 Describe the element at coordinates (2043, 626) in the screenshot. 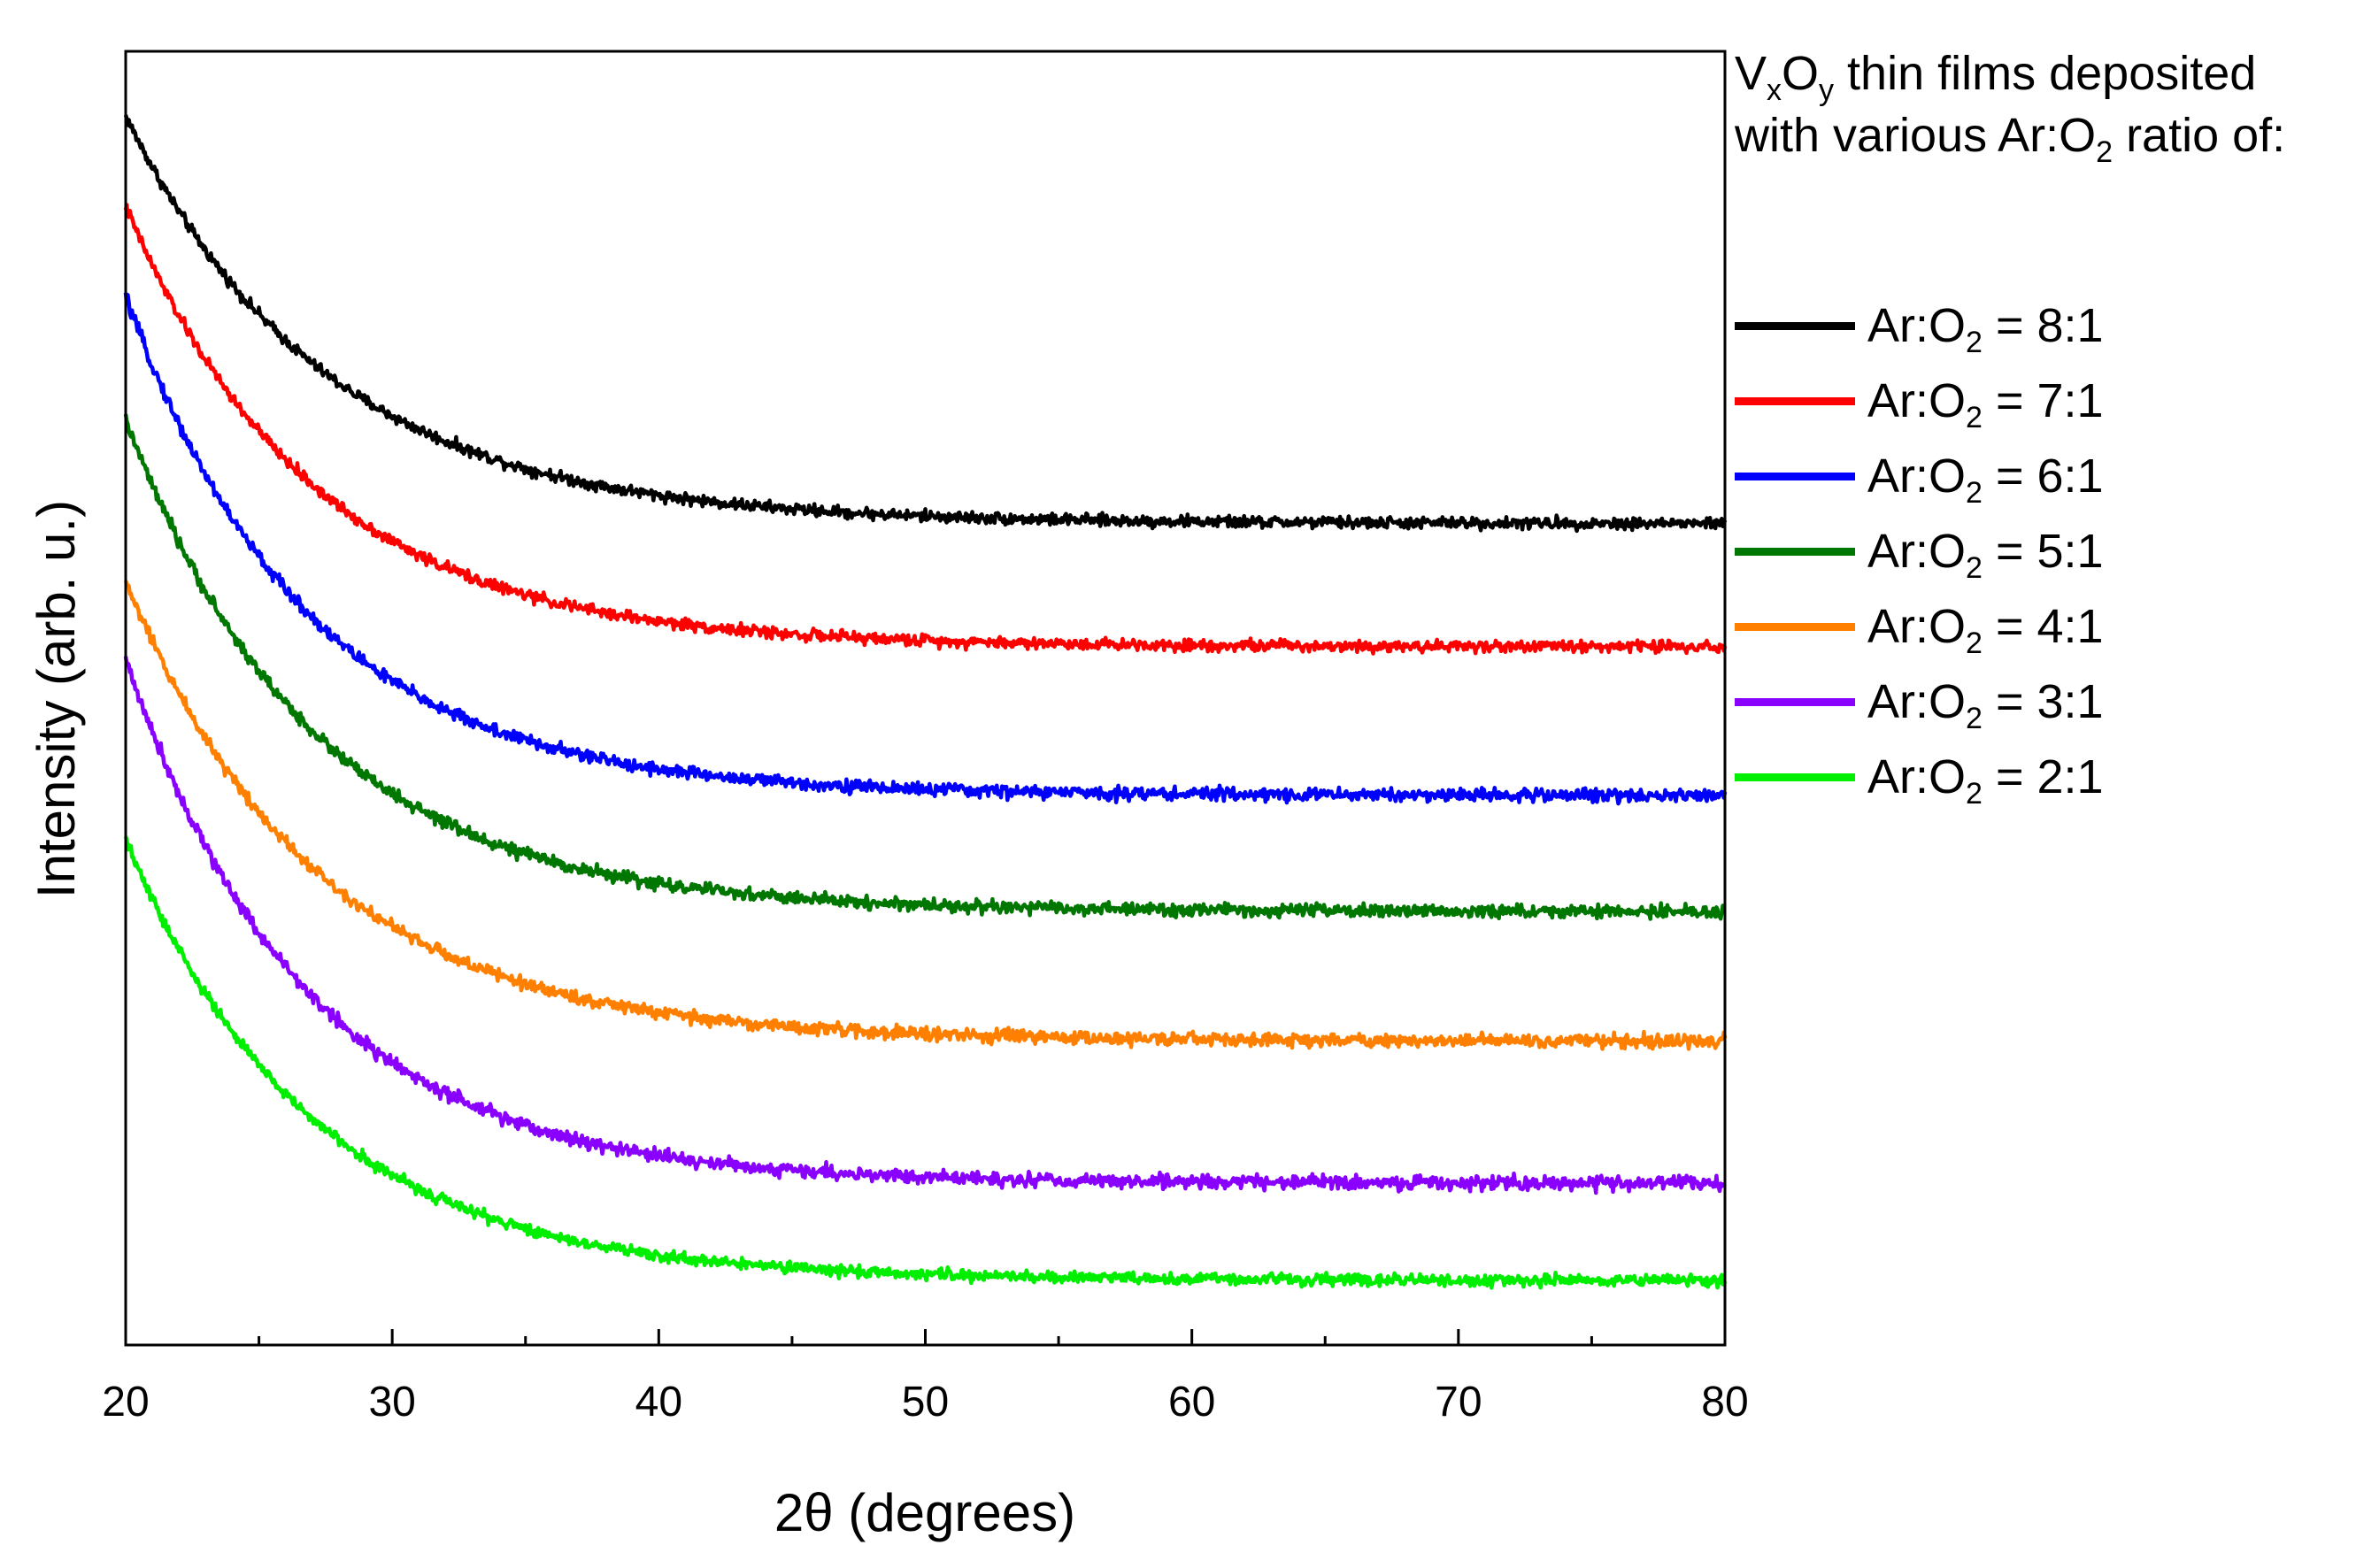

I see `legend-label-ratio: = 4:1` at that location.